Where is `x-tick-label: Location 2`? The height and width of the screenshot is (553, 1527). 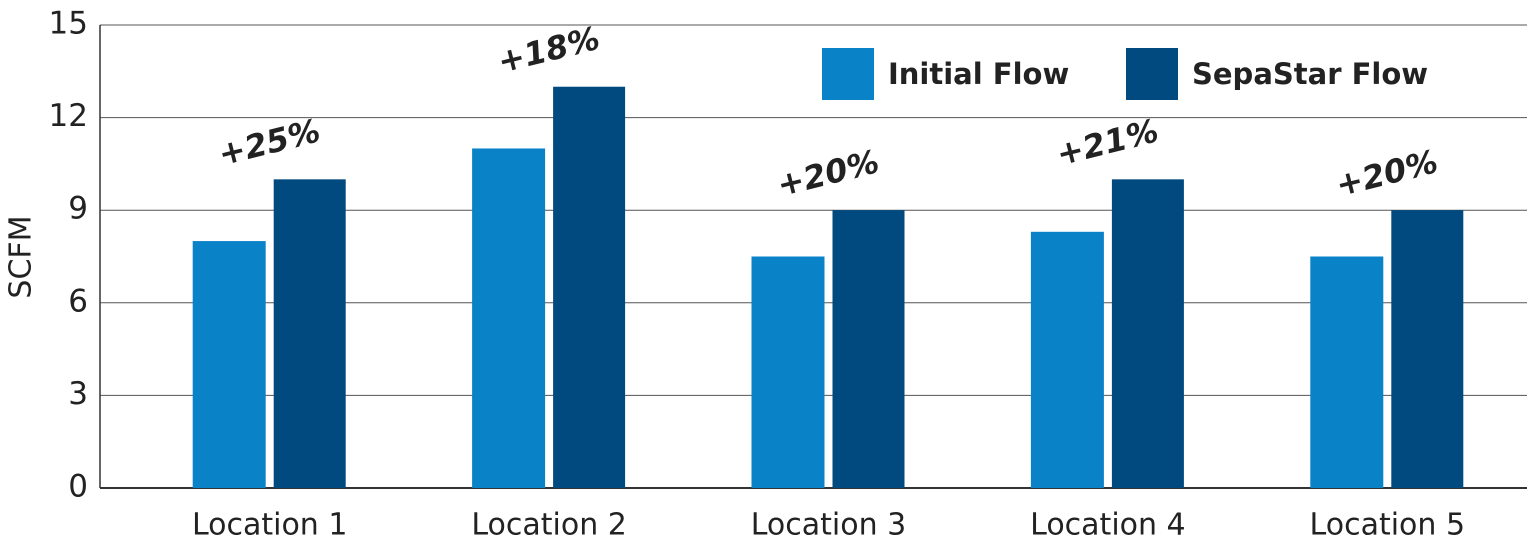
x-tick-label: Location 2 is located at coordinates (549, 525).